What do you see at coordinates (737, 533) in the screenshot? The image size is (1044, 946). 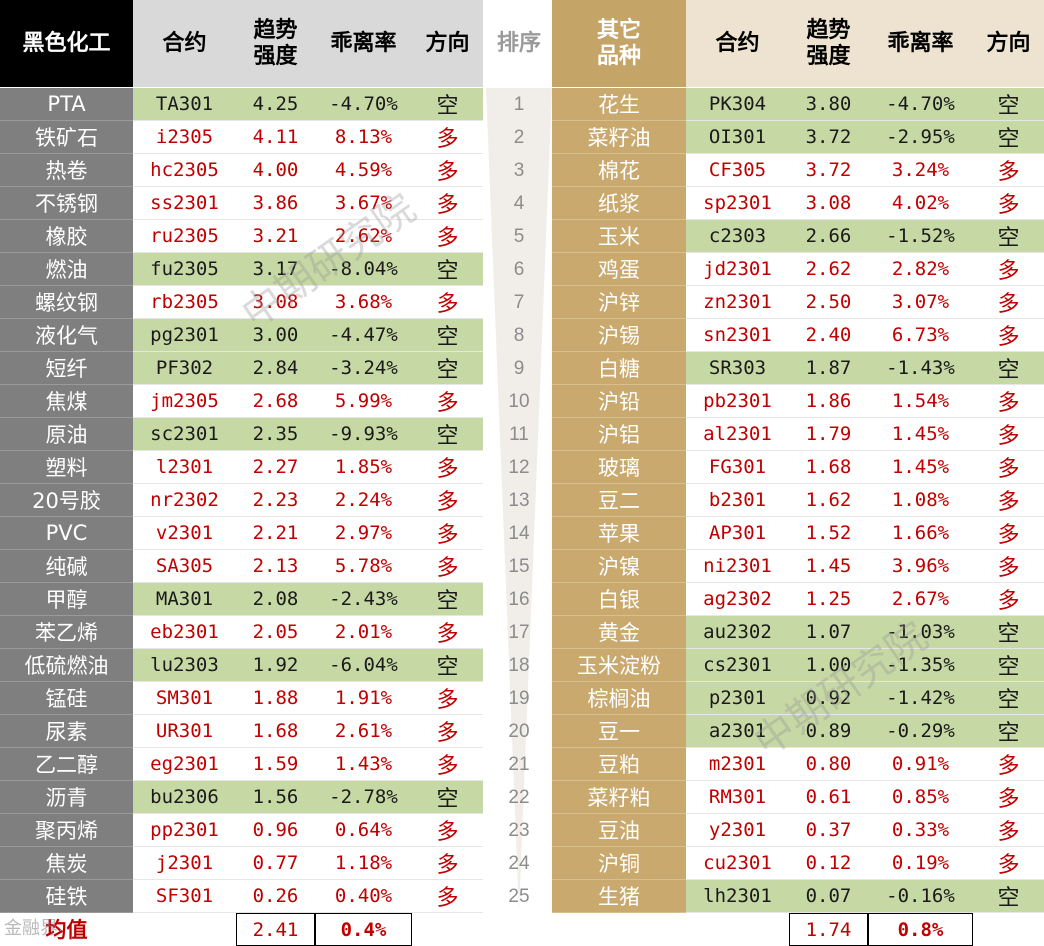 I see `right-row-contract: AP301` at bounding box center [737, 533].